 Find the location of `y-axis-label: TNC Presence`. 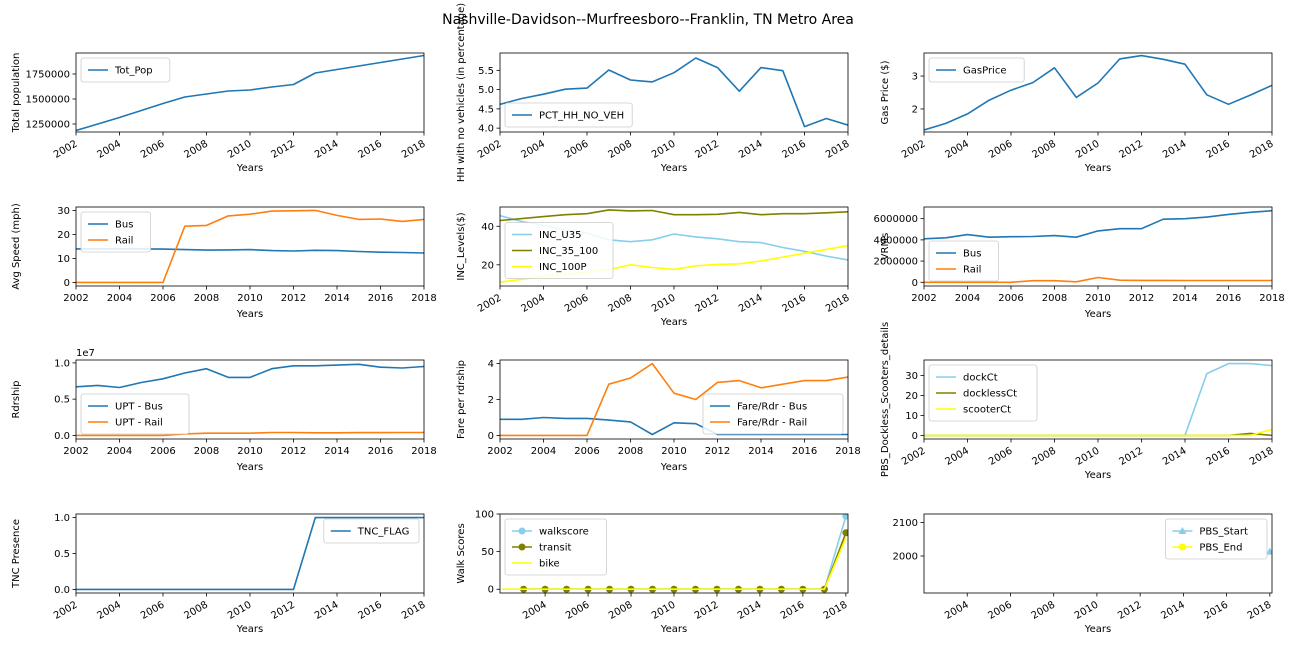

y-axis-label: TNC Presence is located at coordinates (16, 554).